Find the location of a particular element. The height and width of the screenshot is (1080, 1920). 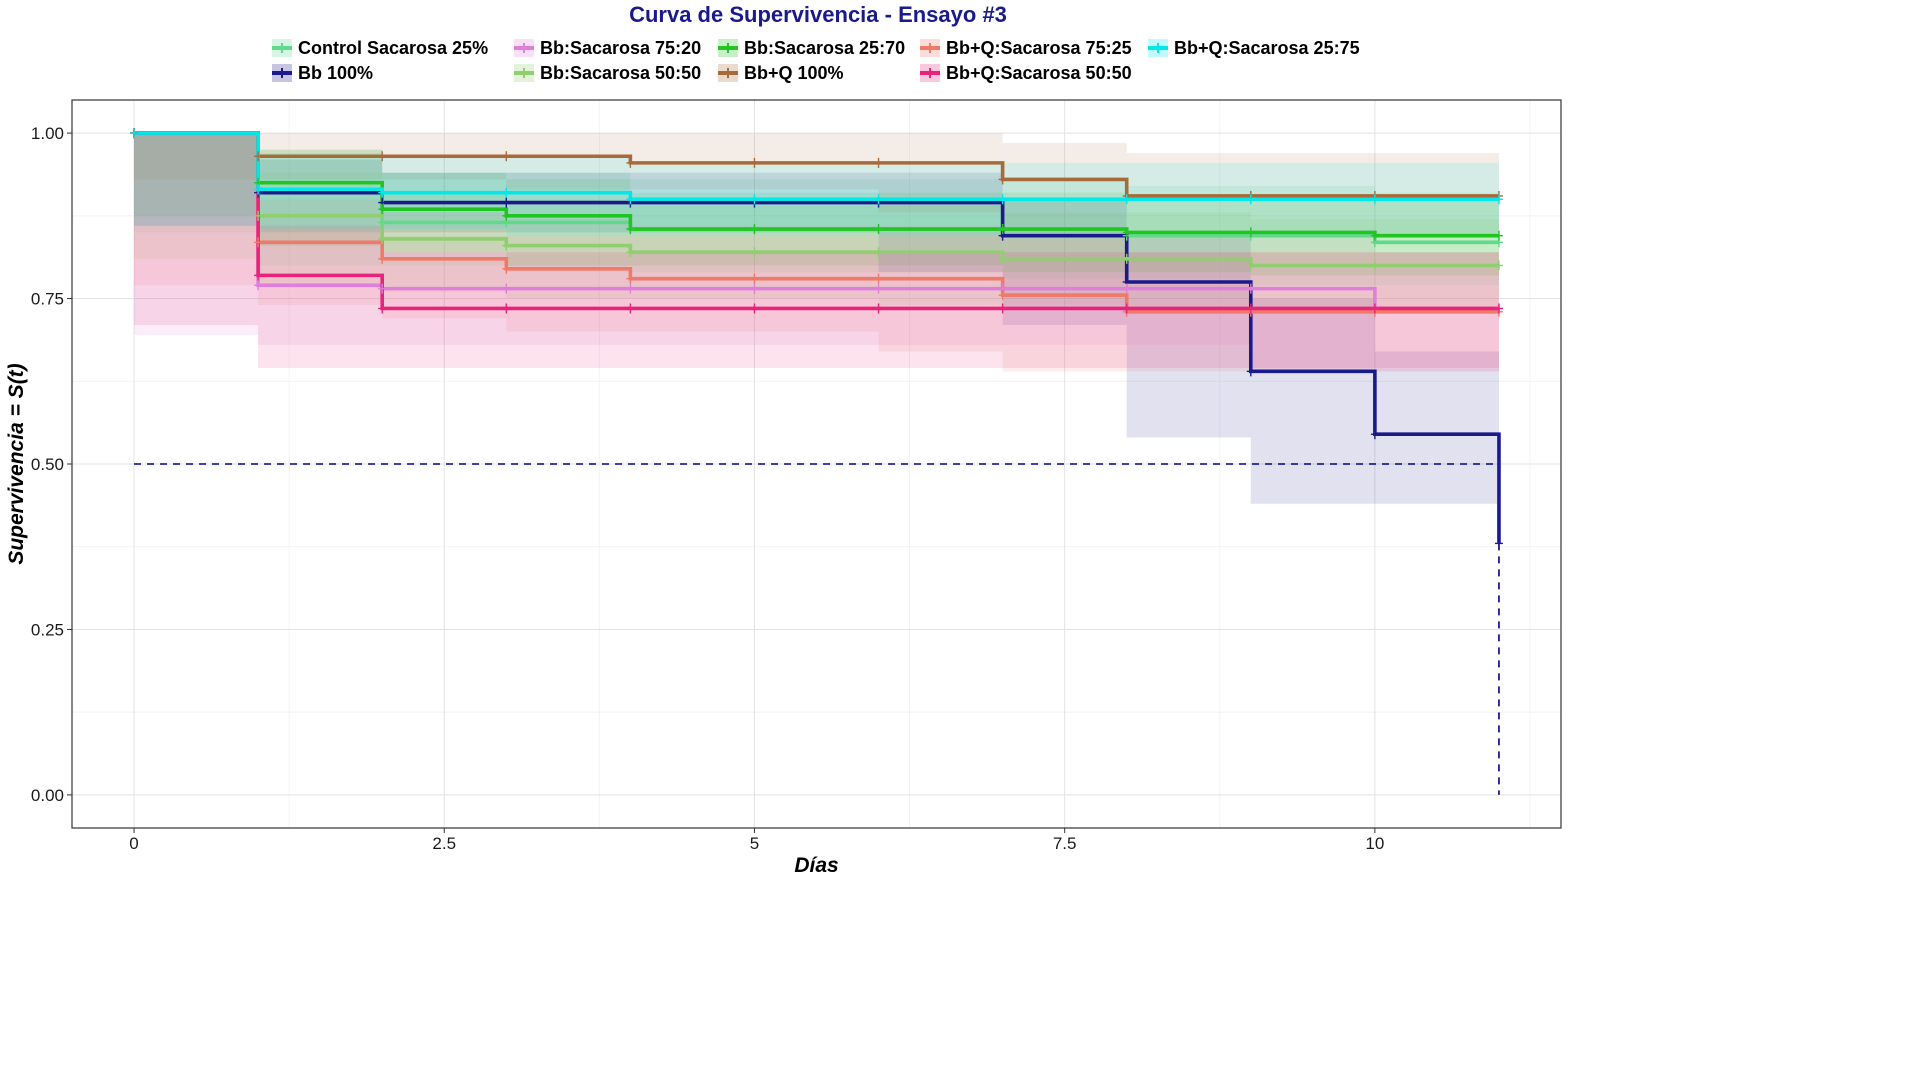

legend-item: Bb+Q 100% is located at coordinates (781, 73).